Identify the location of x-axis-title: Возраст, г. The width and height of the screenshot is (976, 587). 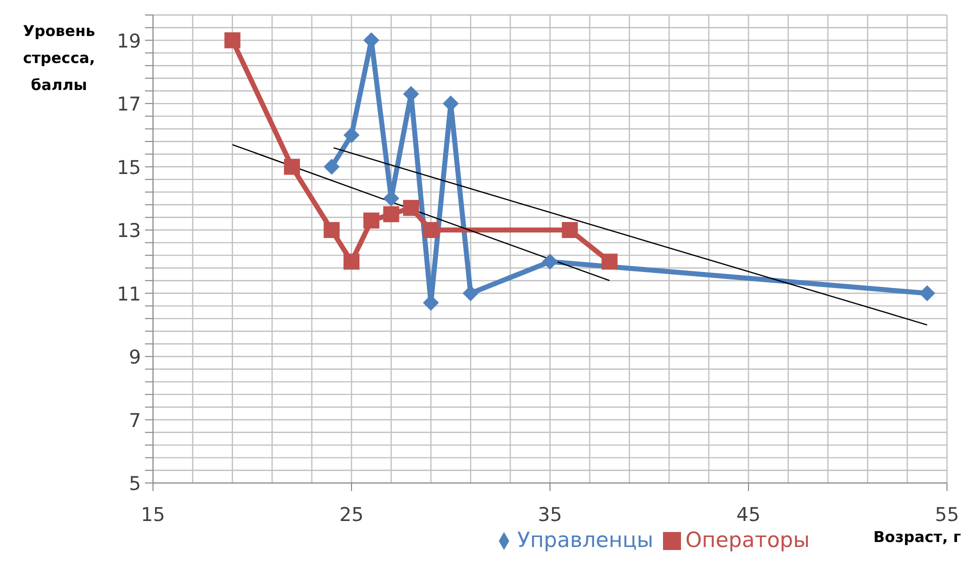
(917, 537).